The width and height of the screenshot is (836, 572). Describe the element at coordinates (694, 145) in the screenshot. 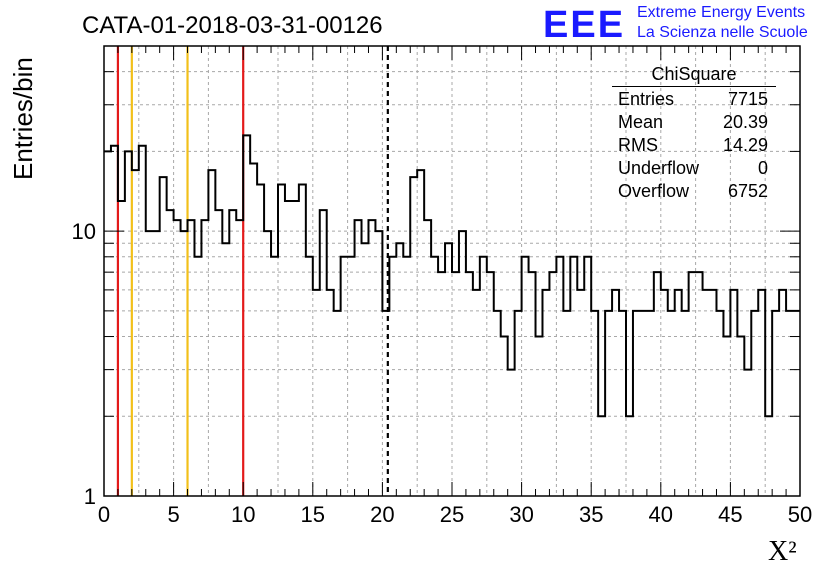

I see `stats-row-rms: RMS 14.29` at that location.